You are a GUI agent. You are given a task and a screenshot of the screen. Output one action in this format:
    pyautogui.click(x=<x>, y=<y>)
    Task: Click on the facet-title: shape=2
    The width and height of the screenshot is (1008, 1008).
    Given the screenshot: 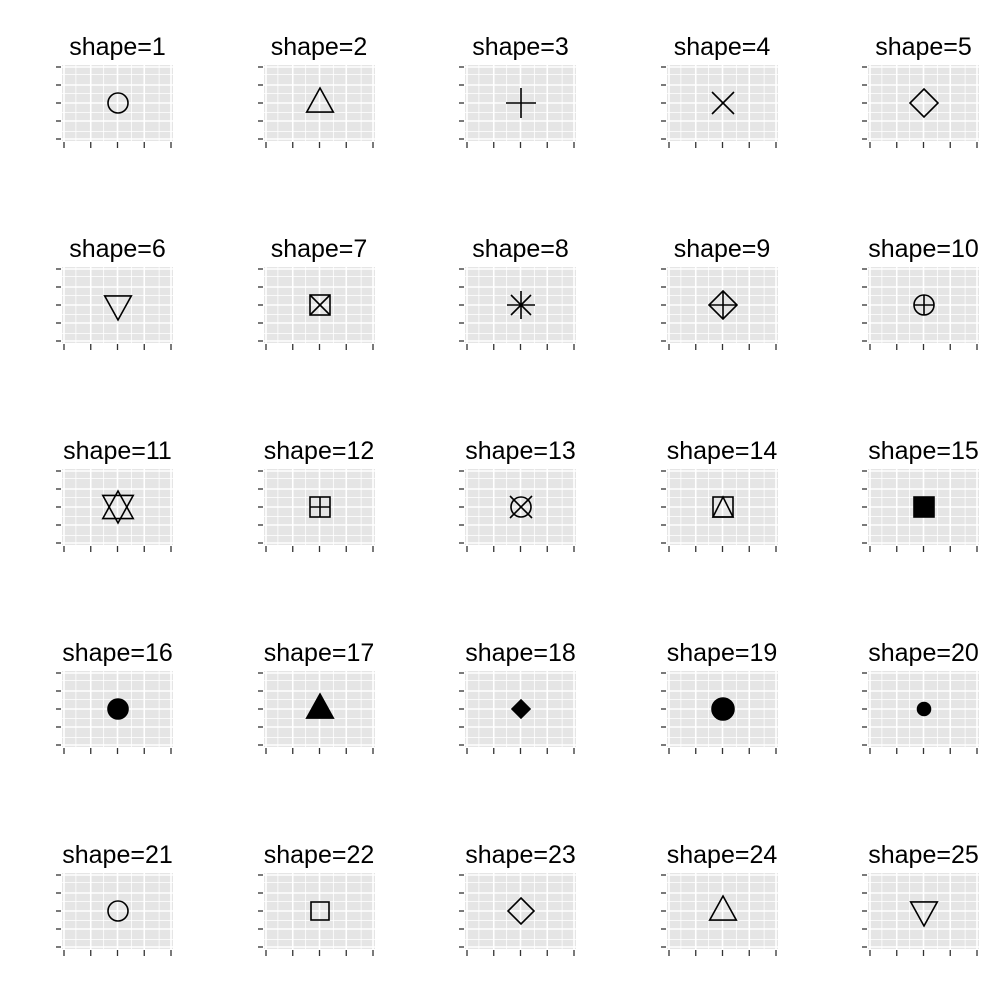 What is the action you would take?
    pyautogui.click(x=319, y=47)
    